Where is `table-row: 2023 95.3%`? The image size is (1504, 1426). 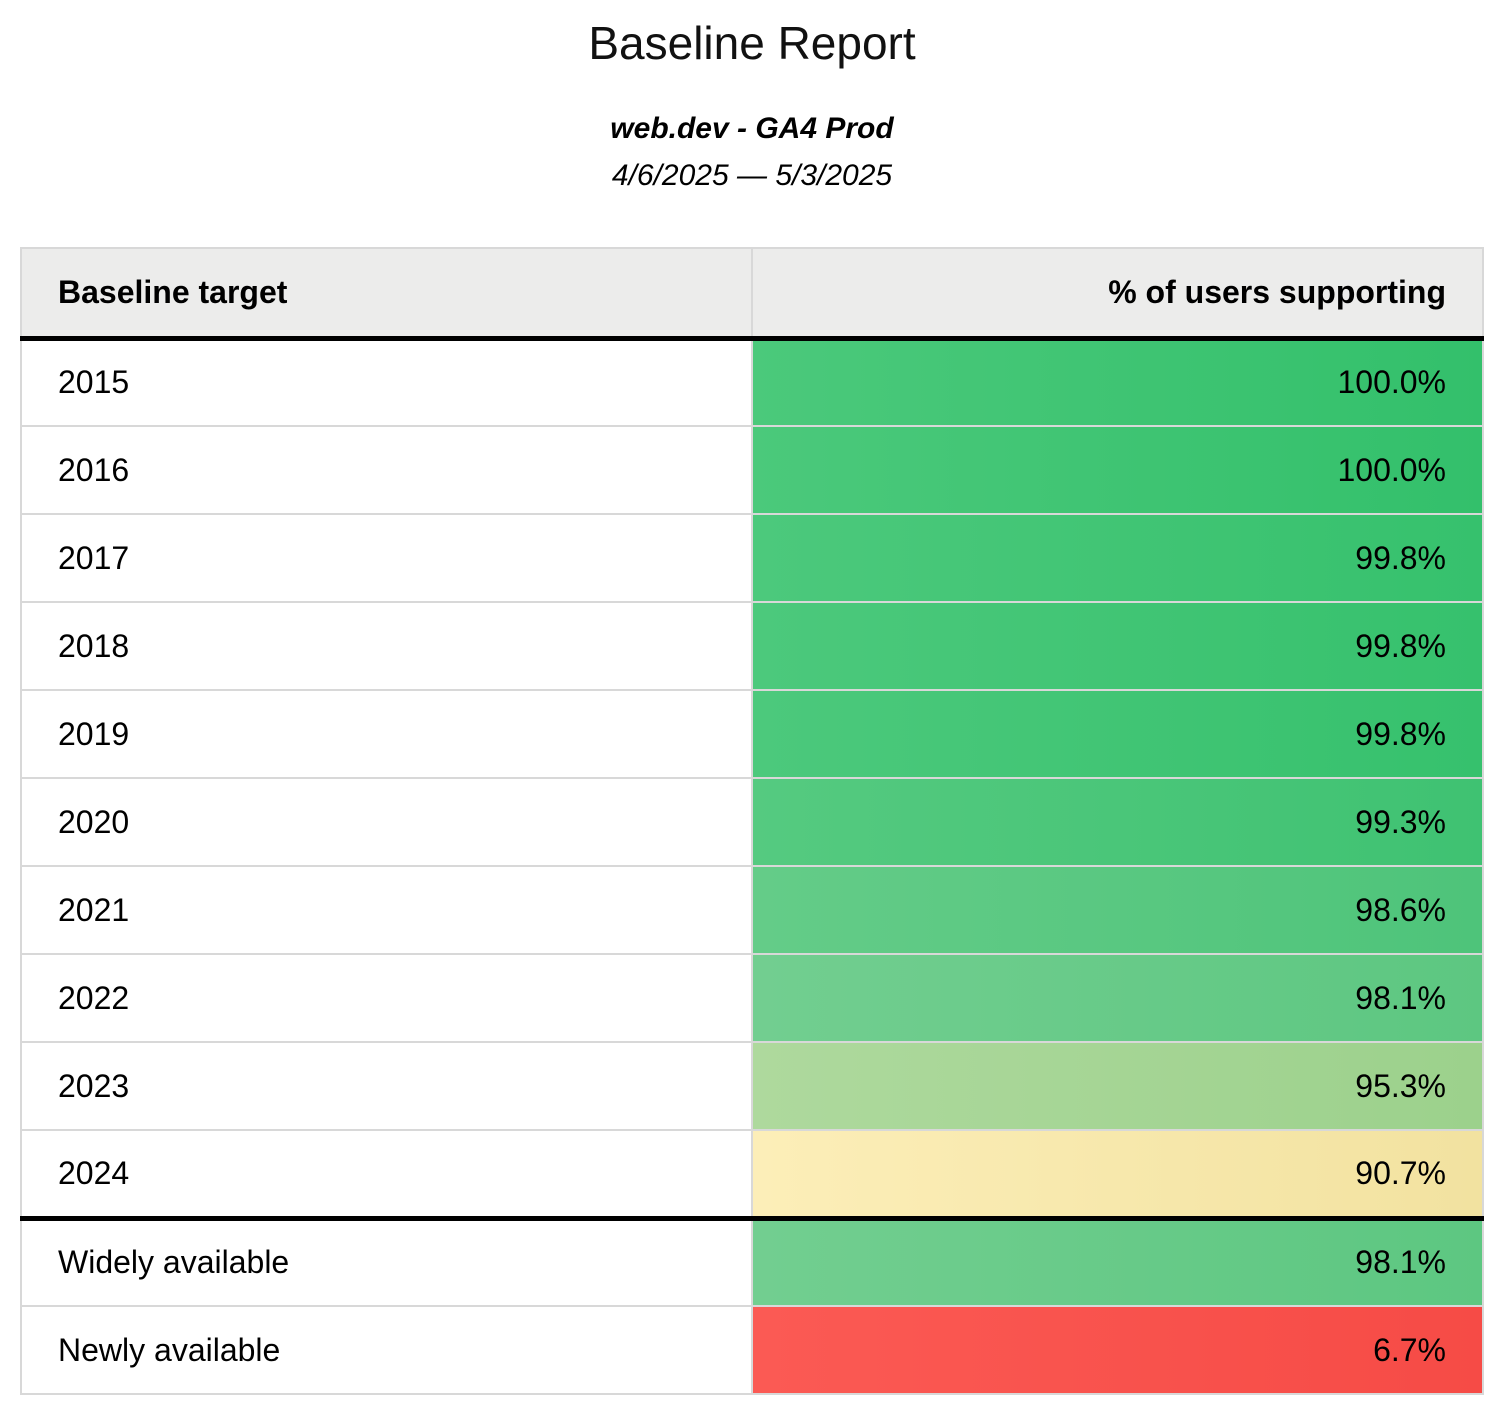 table-row: 2023 95.3% is located at coordinates (752, 1086).